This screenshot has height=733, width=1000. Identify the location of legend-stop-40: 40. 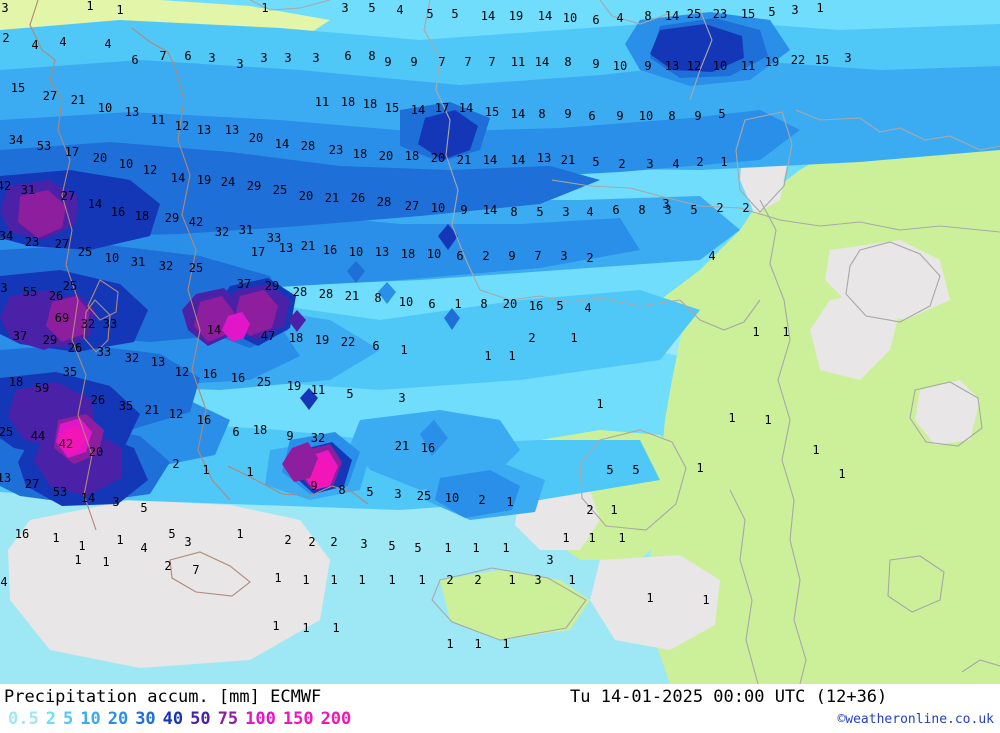
(173, 719).